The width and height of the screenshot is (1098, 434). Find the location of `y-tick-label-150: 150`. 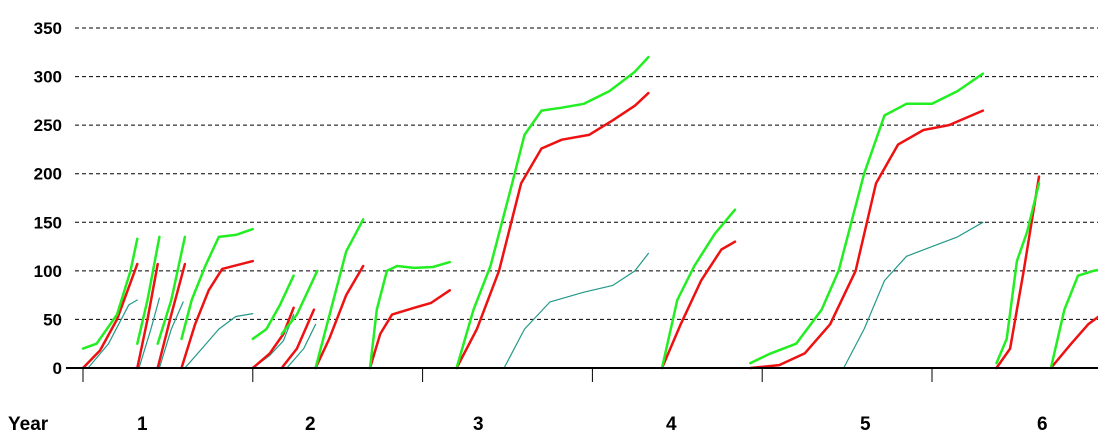

y-tick-label-150: 150 is located at coordinates (48, 222).